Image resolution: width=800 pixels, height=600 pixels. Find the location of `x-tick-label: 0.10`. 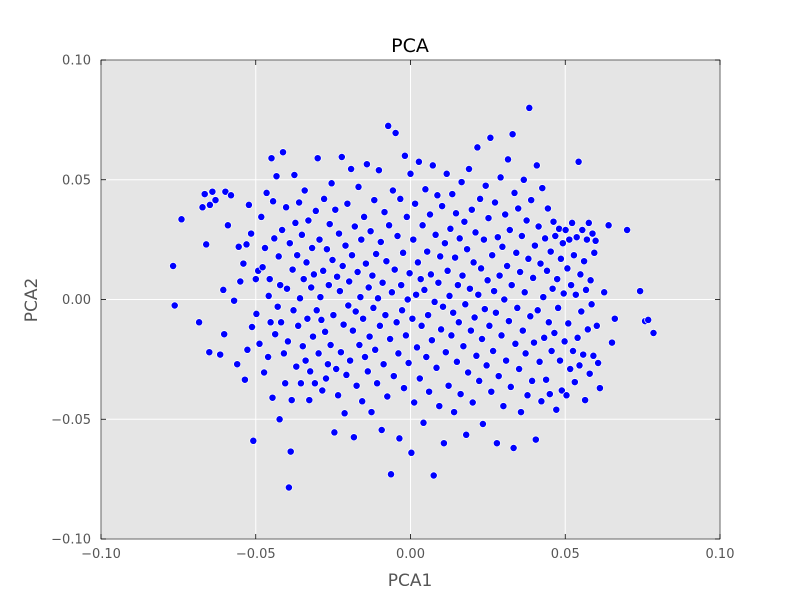

x-tick-label: 0.10 is located at coordinates (720, 554).